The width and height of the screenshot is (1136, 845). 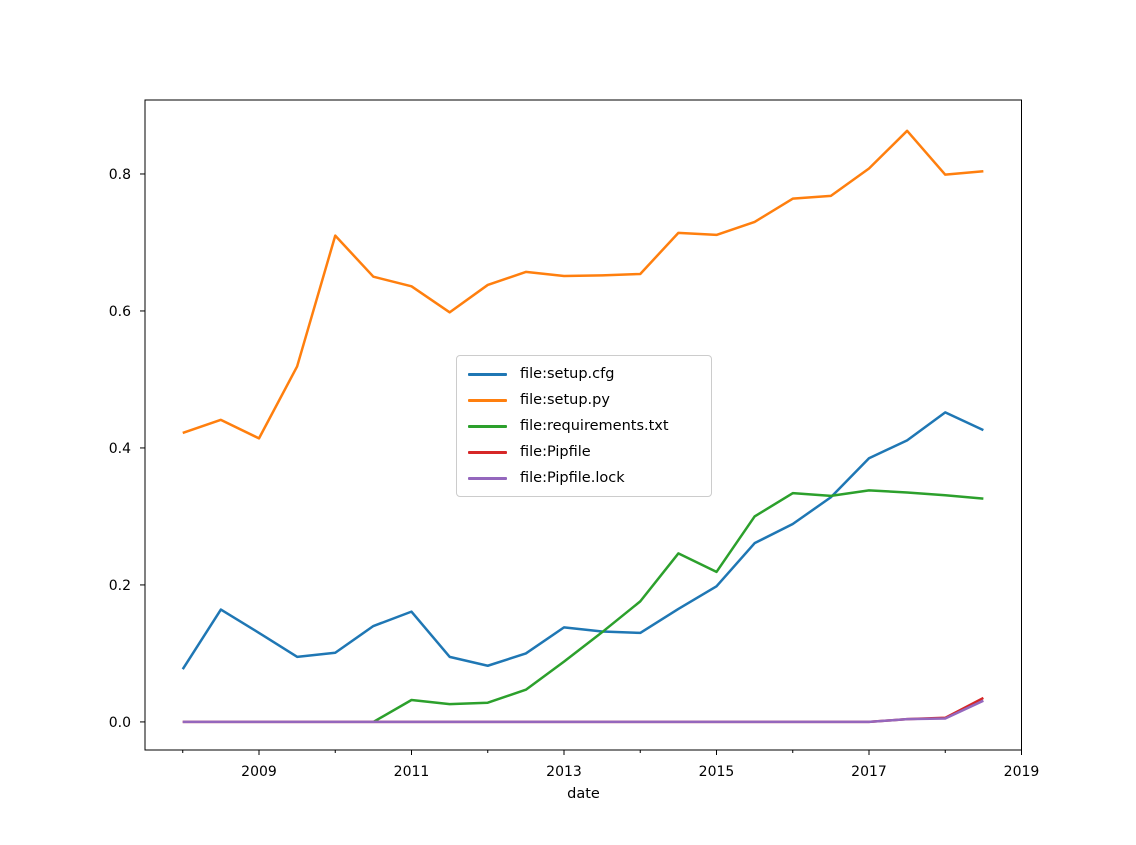 I want to click on line-file-pipfile-lock, so click(x=583, y=711).